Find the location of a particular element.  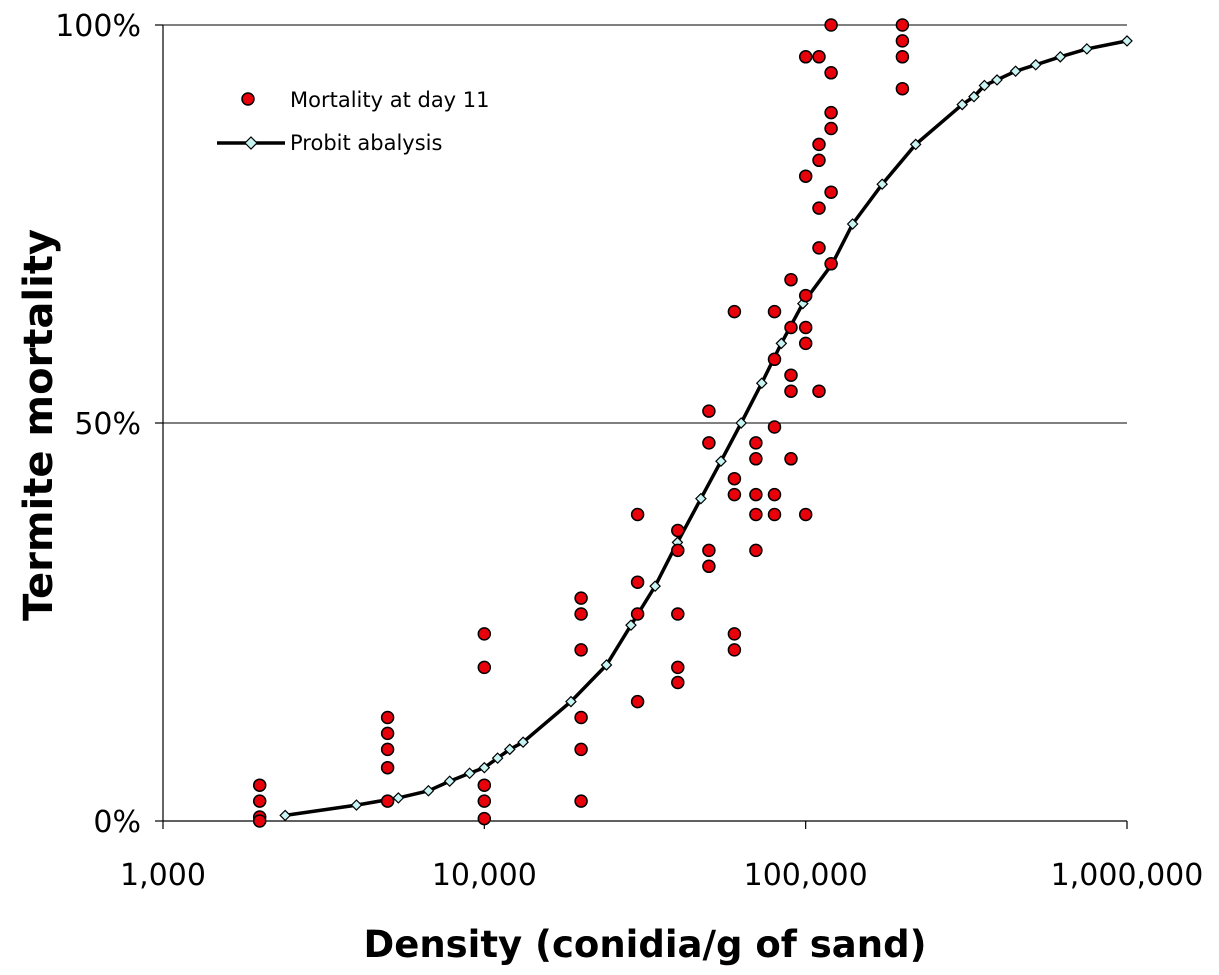

legend: Mortality at day 11 Probit abalysis is located at coordinates (353, 121).